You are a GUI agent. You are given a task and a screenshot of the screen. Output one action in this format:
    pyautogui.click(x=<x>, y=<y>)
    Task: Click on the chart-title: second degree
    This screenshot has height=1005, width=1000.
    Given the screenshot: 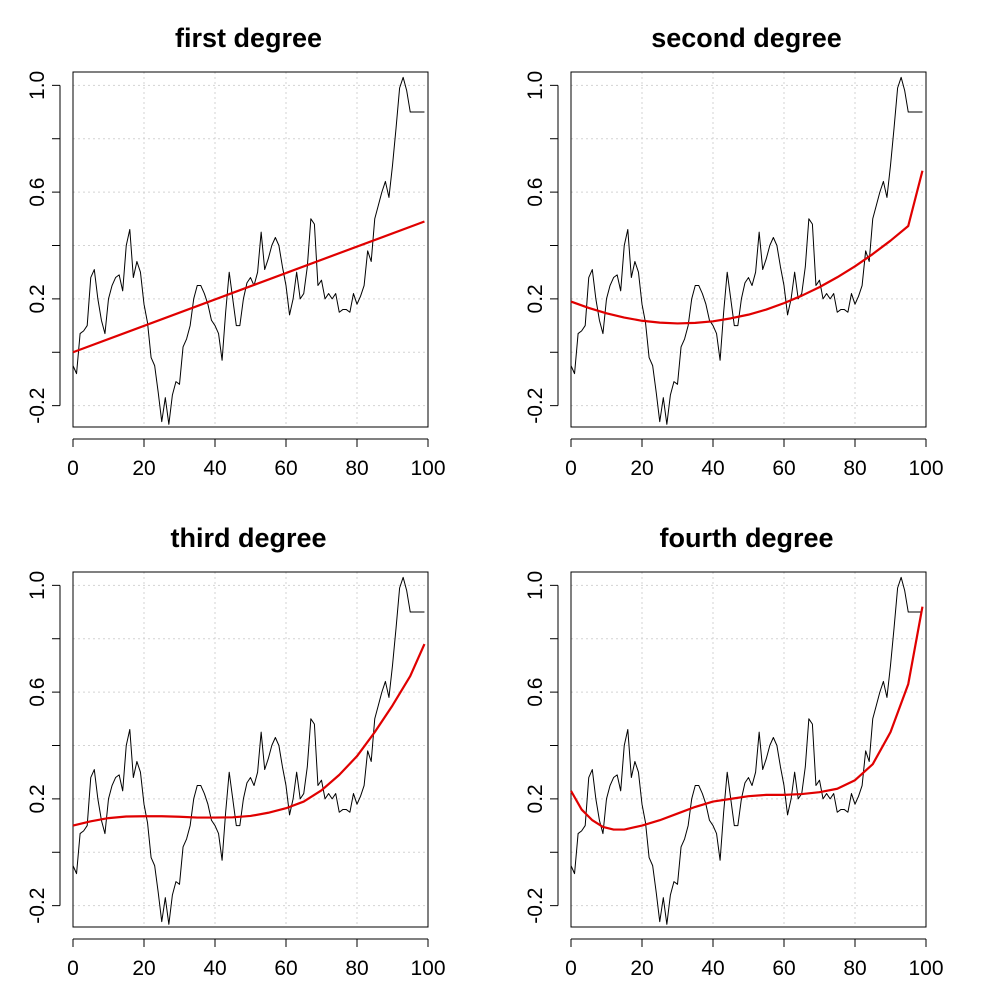 What is the action you would take?
    pyautogui.click(x=746, y=38)
    